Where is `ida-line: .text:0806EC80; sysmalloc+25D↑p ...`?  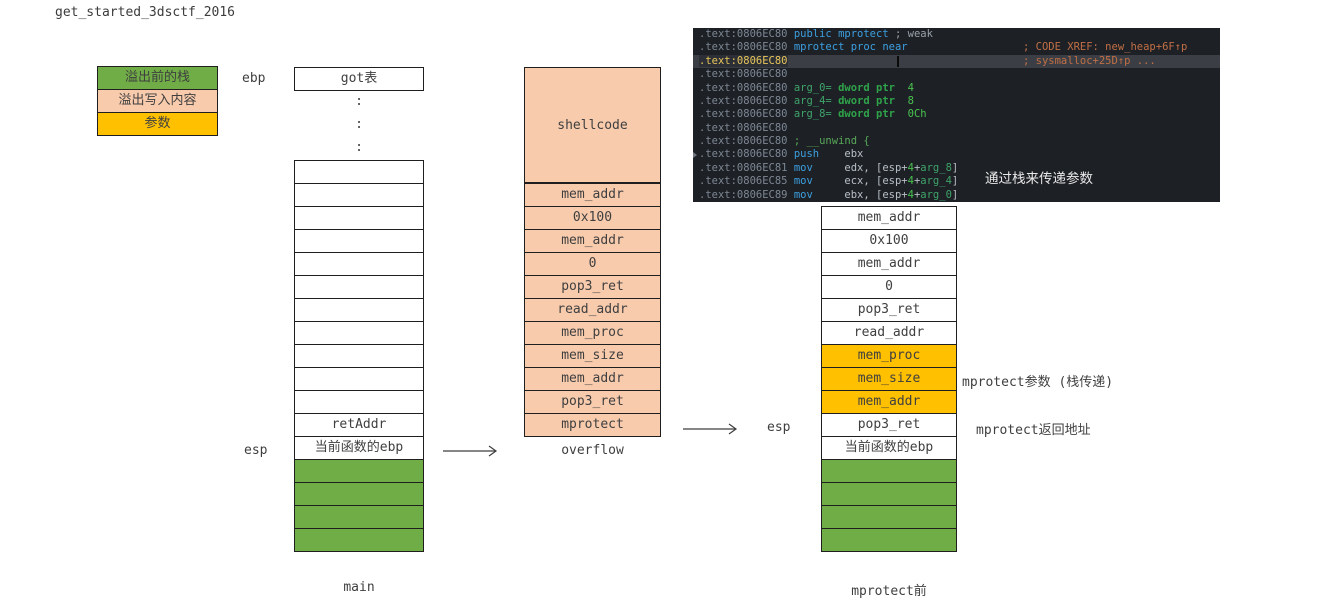
ida-line: .text:0806EC80; sysmalloc+25D↑p ... is located at coordinates (956, 61).